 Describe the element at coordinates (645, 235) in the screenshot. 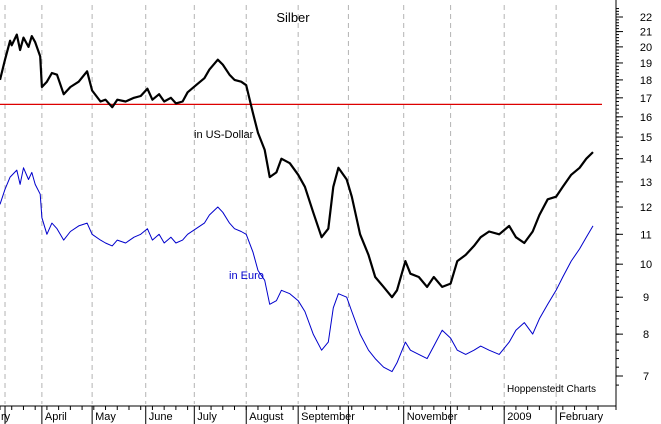

I see `y-tick-label: 11` at that location.